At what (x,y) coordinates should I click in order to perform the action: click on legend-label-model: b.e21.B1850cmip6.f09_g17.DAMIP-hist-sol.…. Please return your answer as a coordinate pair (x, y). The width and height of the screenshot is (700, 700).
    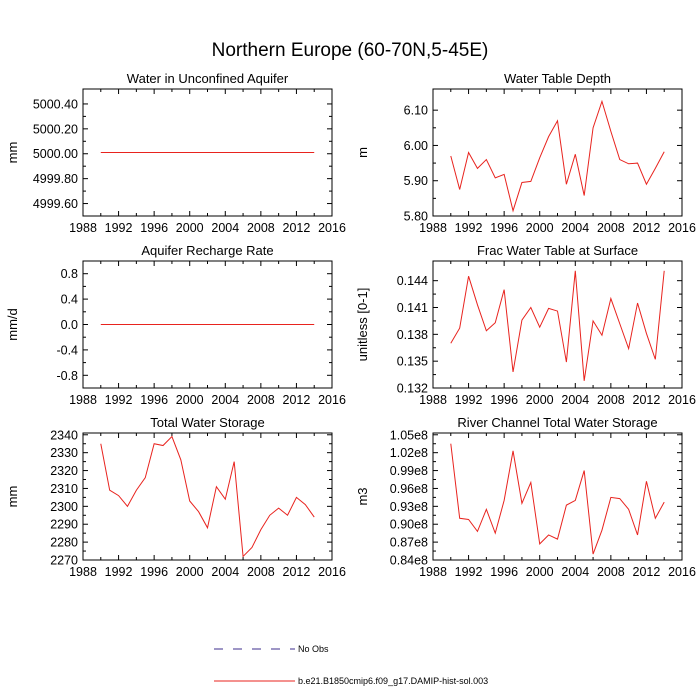
    Looking at the image, I should click on (393, 681).